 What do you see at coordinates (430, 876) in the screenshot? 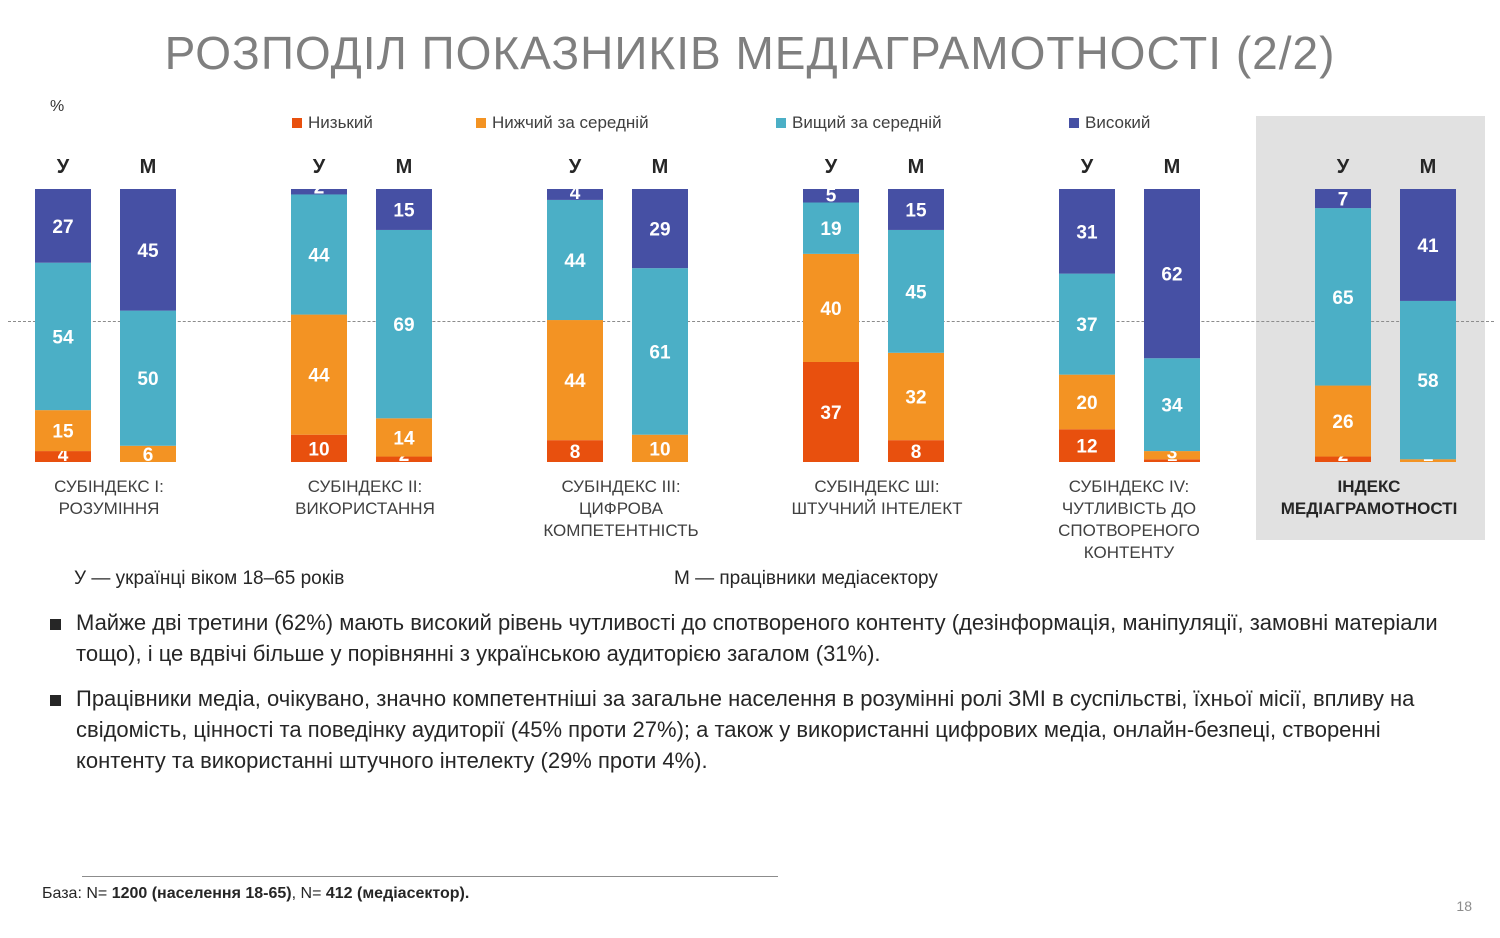
I see `footer-divider` at bounding box center [430, 876].